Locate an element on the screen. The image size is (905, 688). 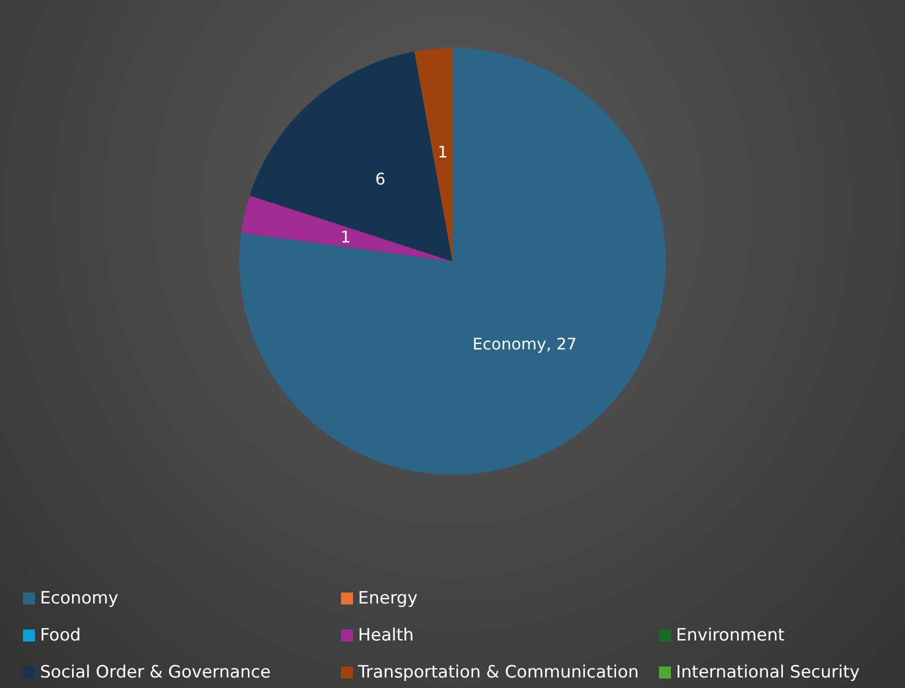
legend-label: Social Order & Governance is located at coordinates (155, 672).